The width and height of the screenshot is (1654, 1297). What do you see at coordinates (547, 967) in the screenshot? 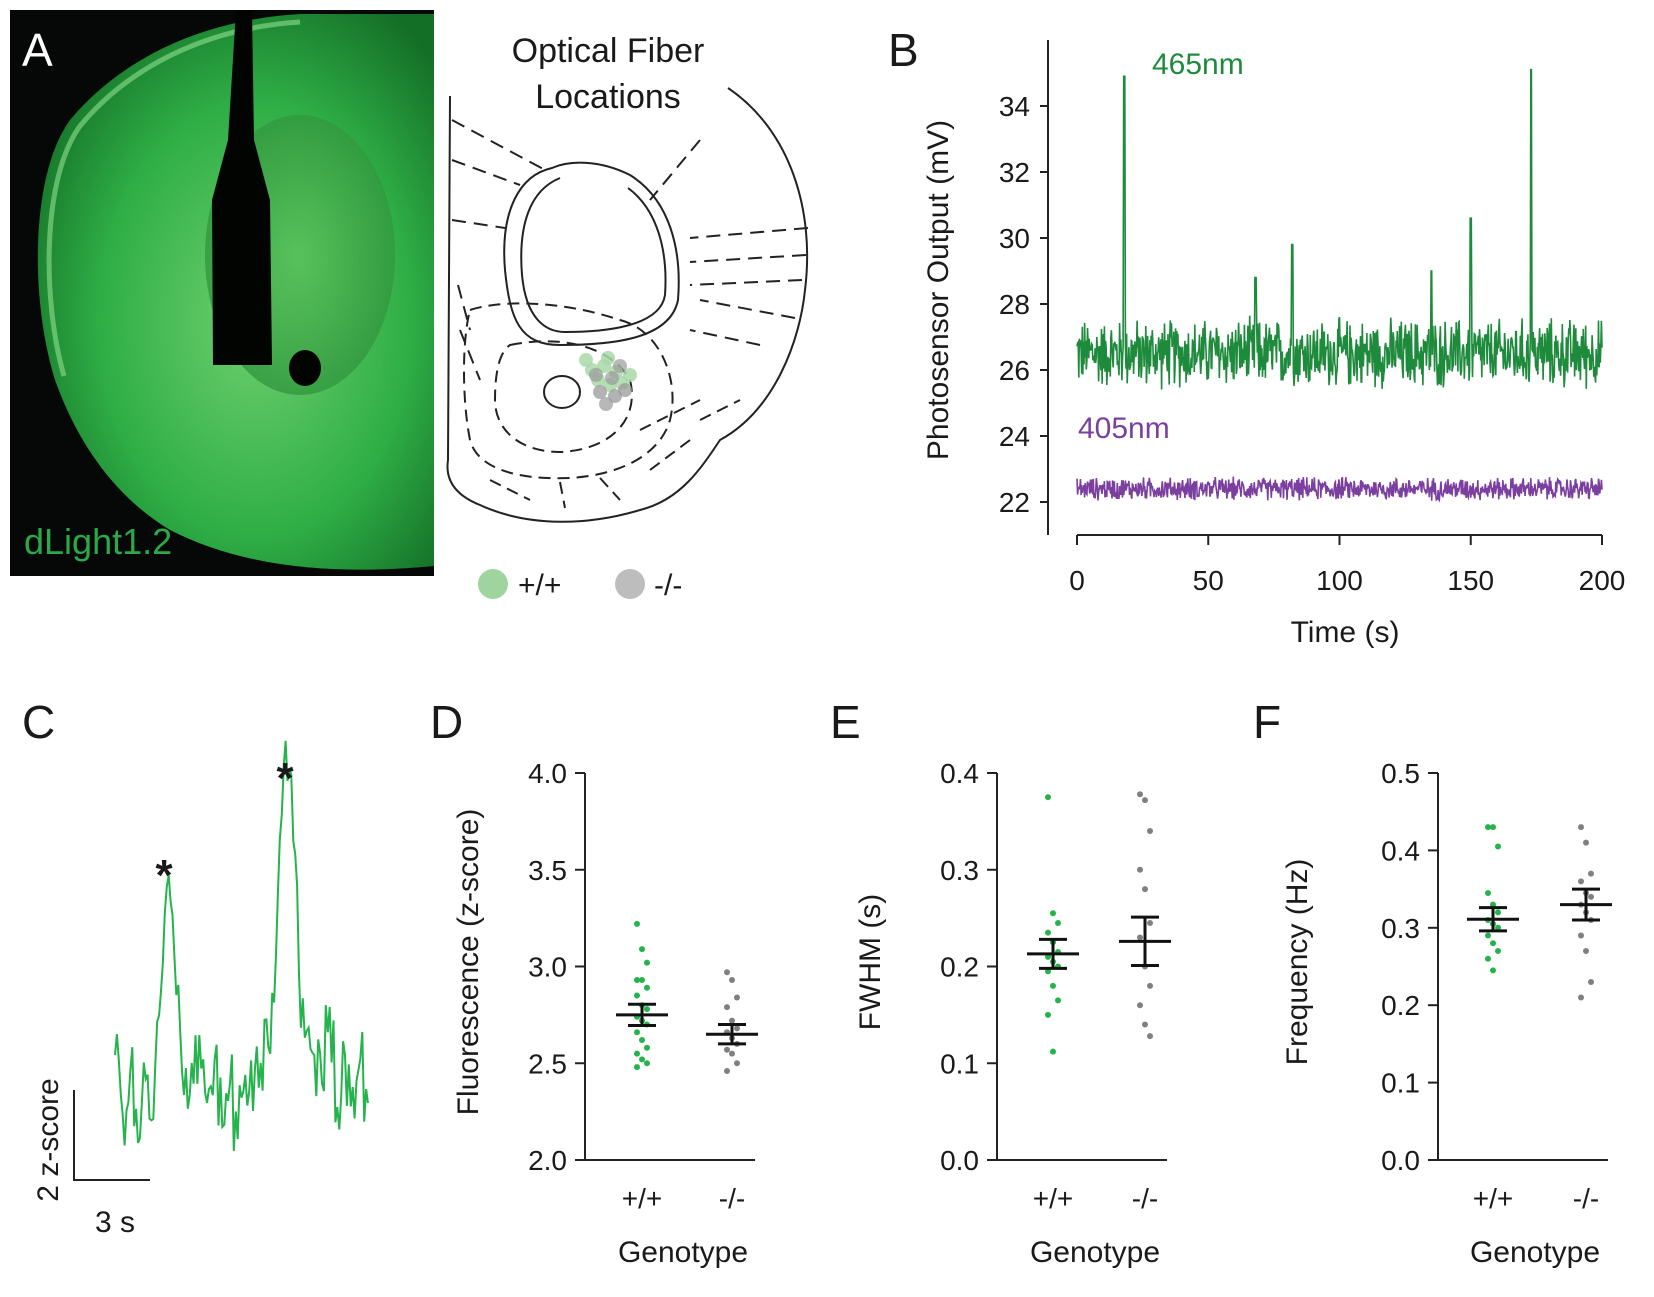
I see `chartD-ytick-label: 3.0` at bounding box center [547, 967].